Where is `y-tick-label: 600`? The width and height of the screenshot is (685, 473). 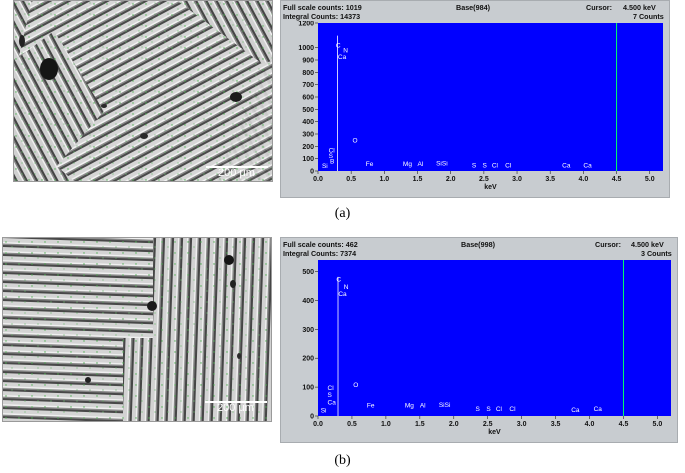
y-tick-label: 600 is located at coordinates (308, 98).